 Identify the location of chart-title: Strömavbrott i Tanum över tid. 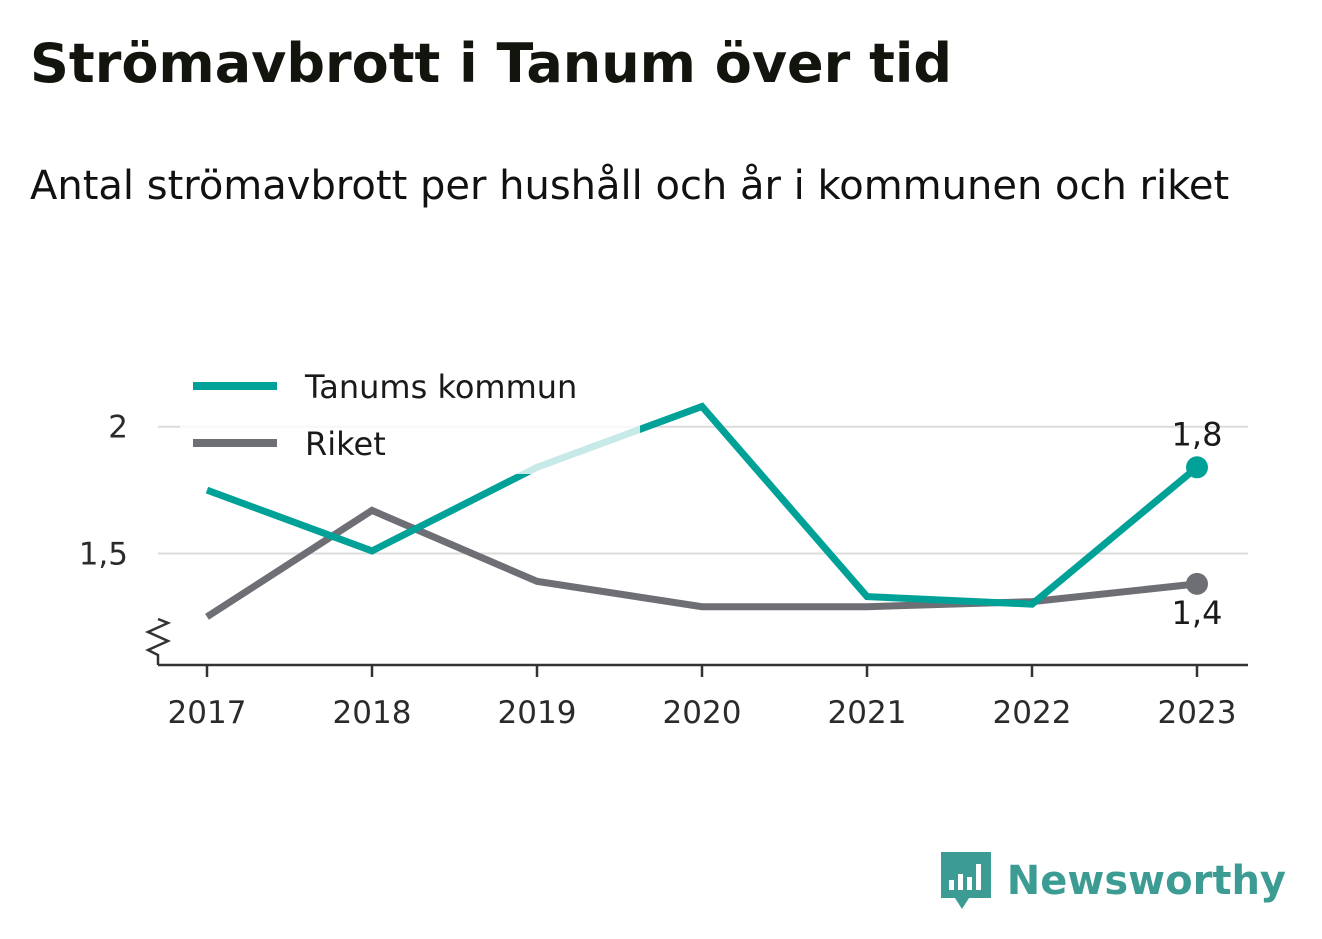
(491, 63).